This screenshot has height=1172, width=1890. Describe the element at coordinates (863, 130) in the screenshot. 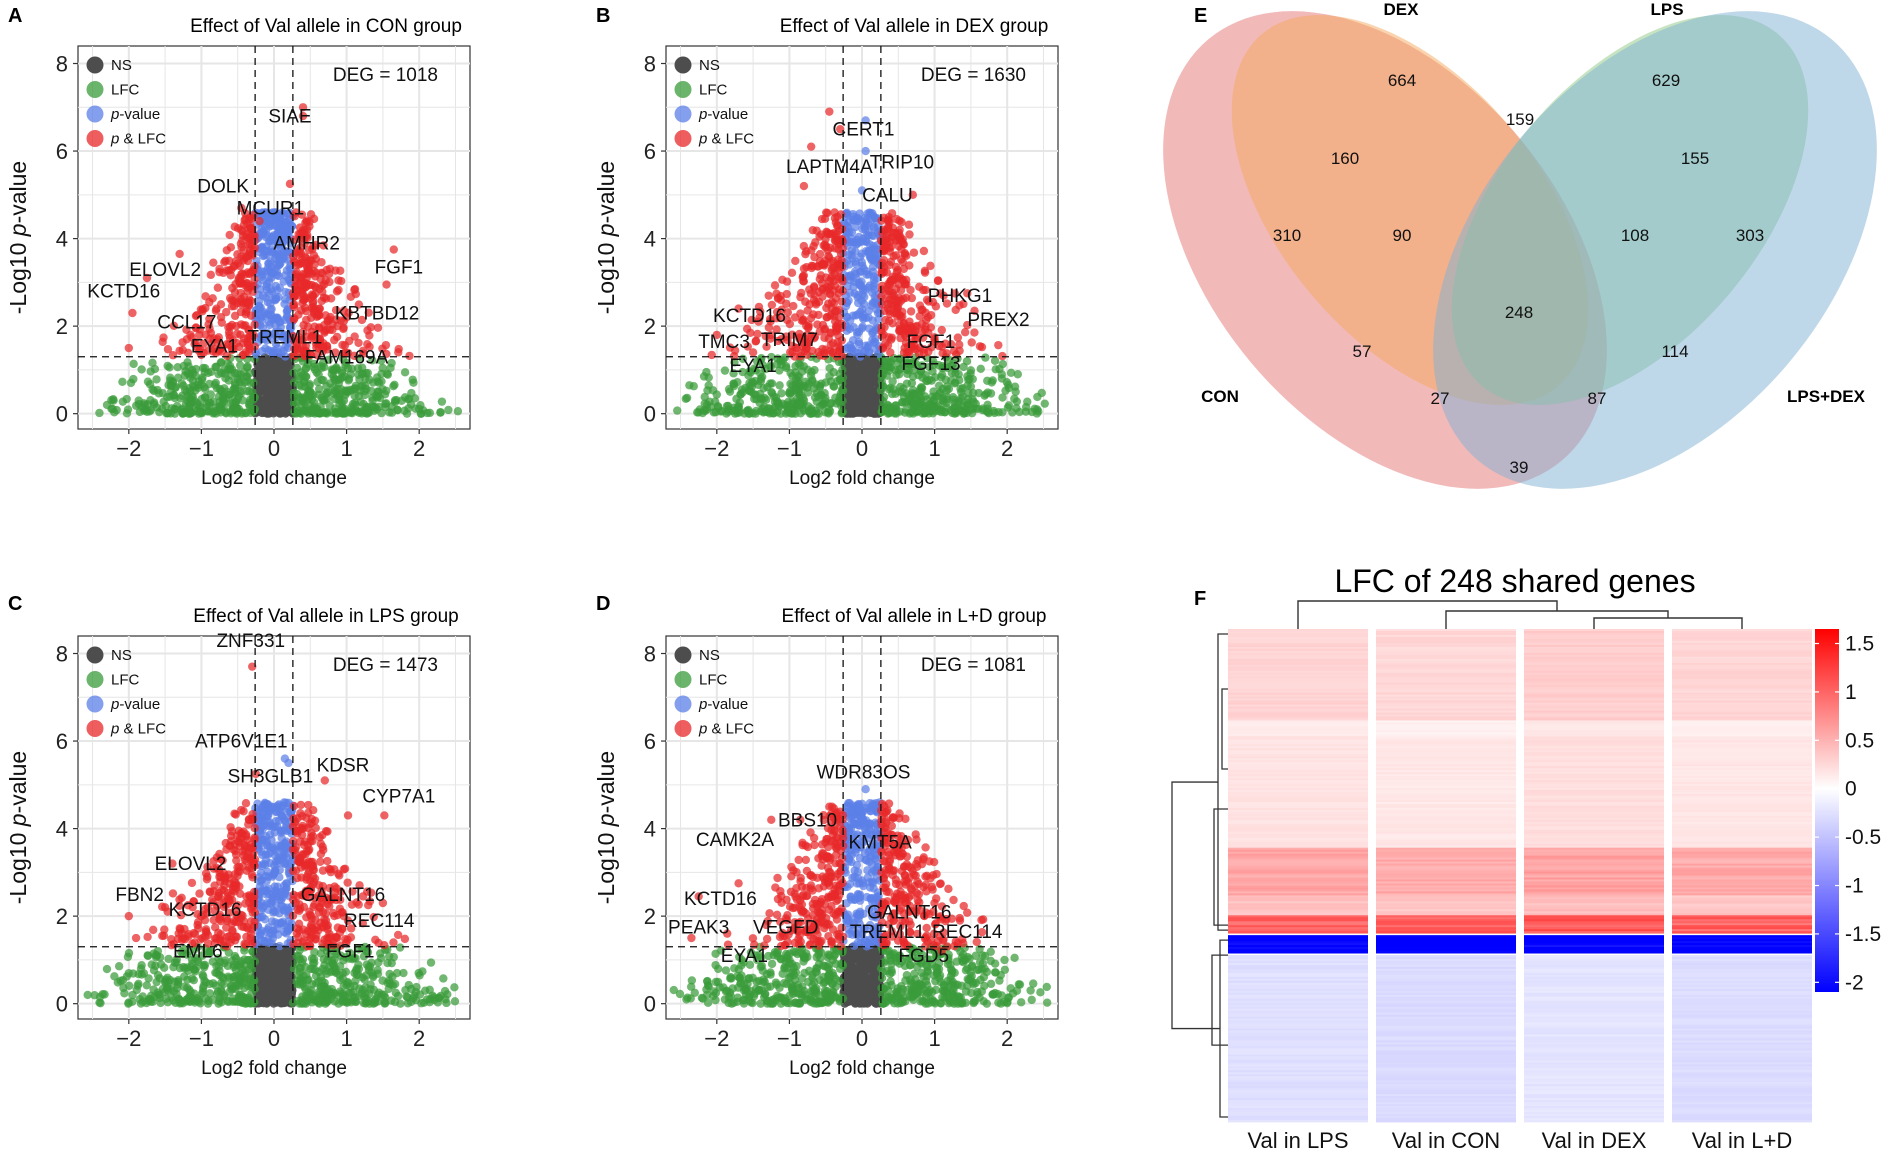

I see `panel-b-gene-label: CERT1` at that location.